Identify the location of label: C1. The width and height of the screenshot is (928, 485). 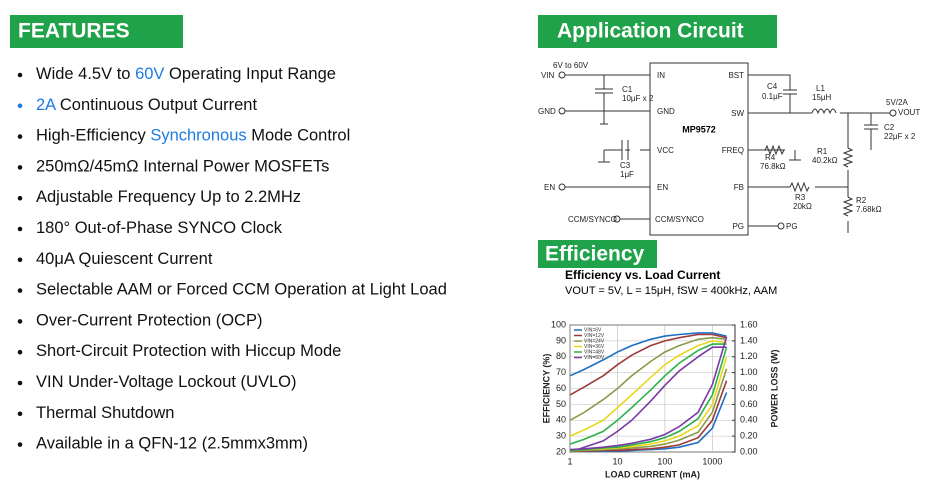
(627, 89).